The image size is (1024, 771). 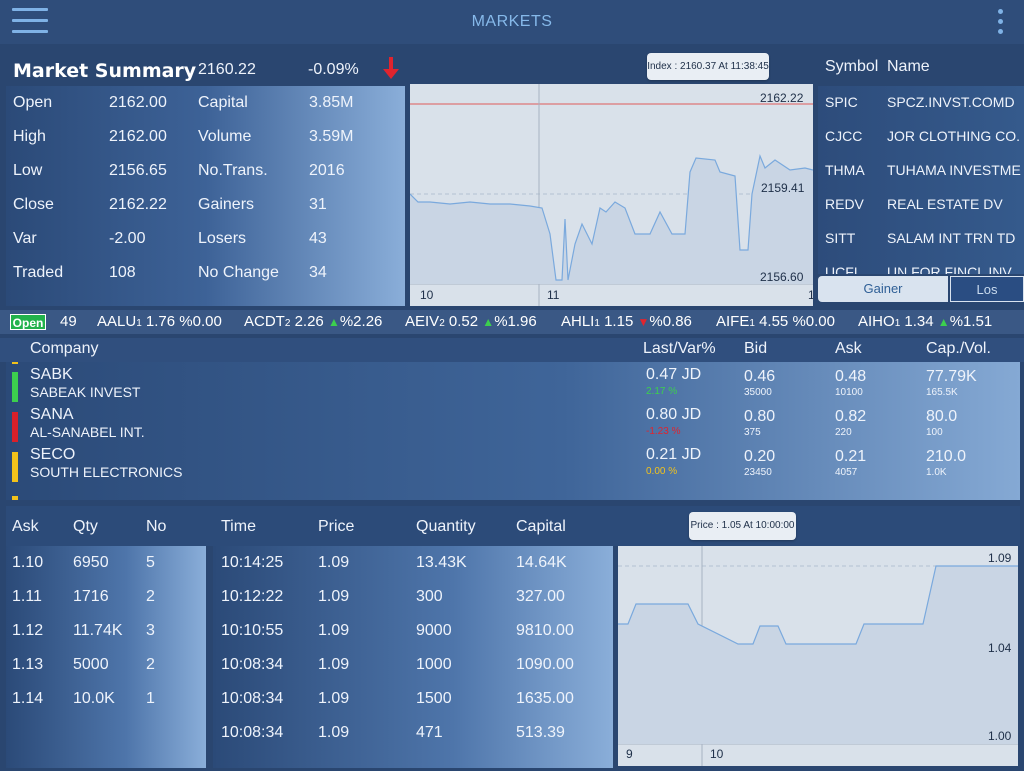 I want to click on summary-label: Close, so click(x=33, y=204).